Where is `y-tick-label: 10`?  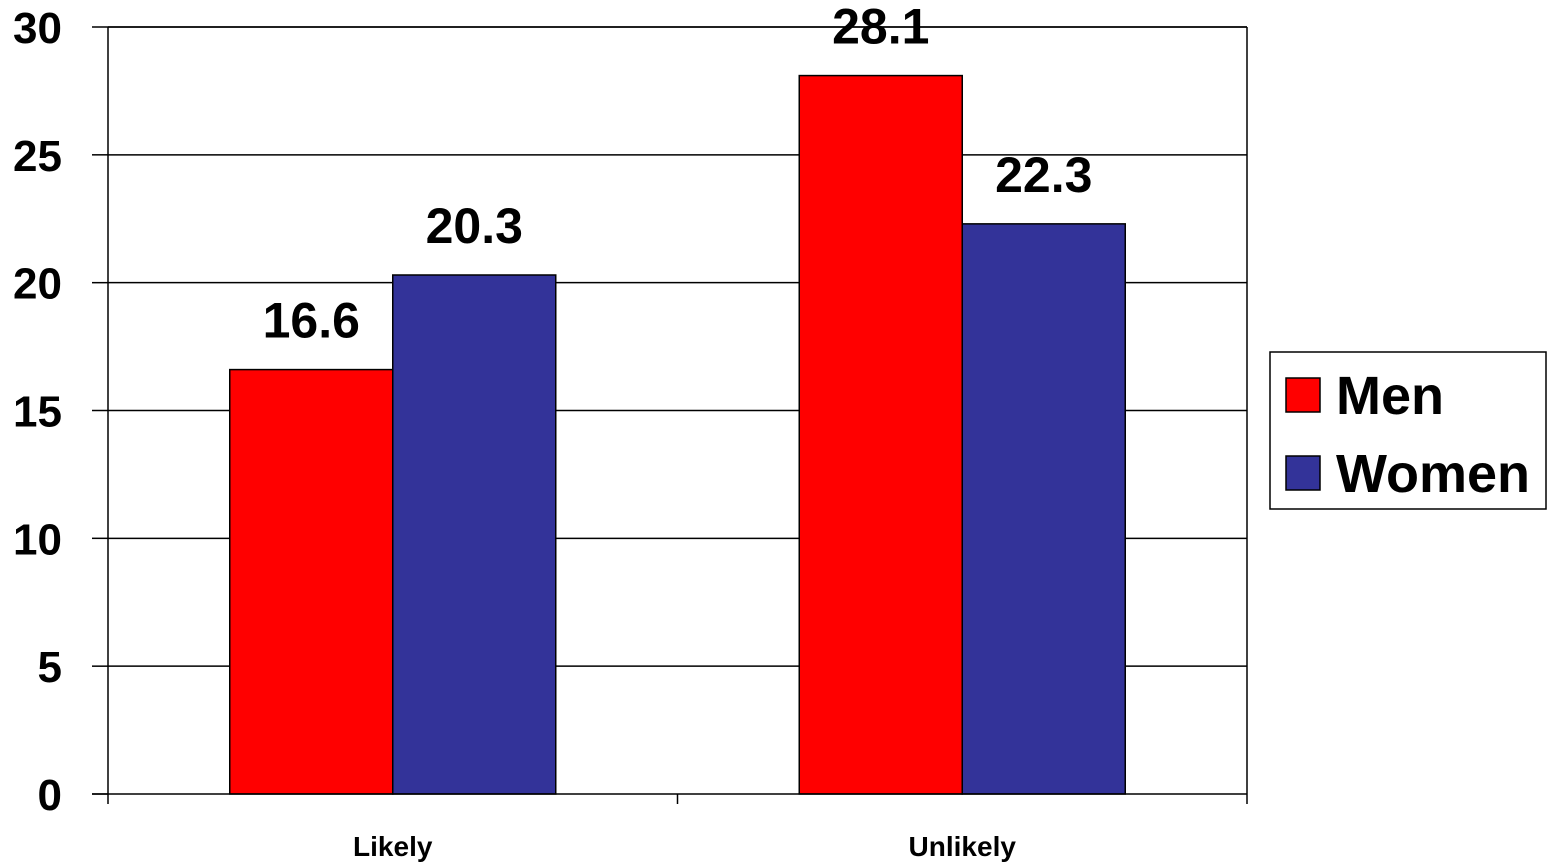
y-tick-label: 10 is located at coordinates (37, 539).